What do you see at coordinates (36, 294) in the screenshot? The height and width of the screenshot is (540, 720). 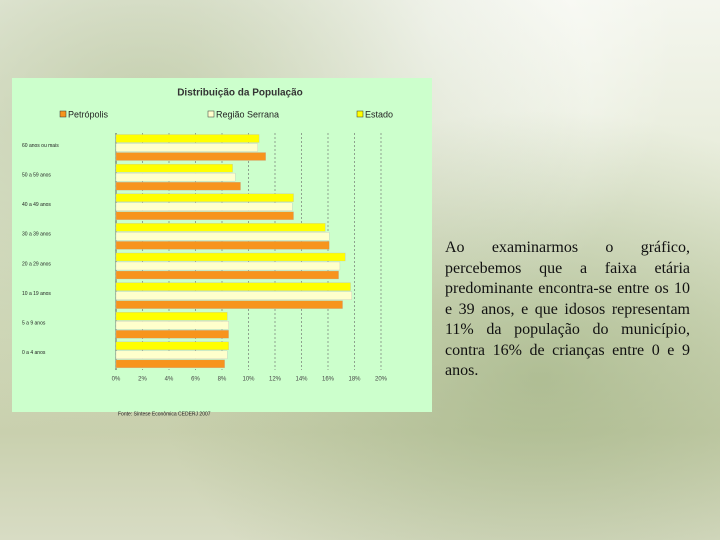 I see `y-tick-label: 10 a 19 anos` at bounding box center [36, 294].